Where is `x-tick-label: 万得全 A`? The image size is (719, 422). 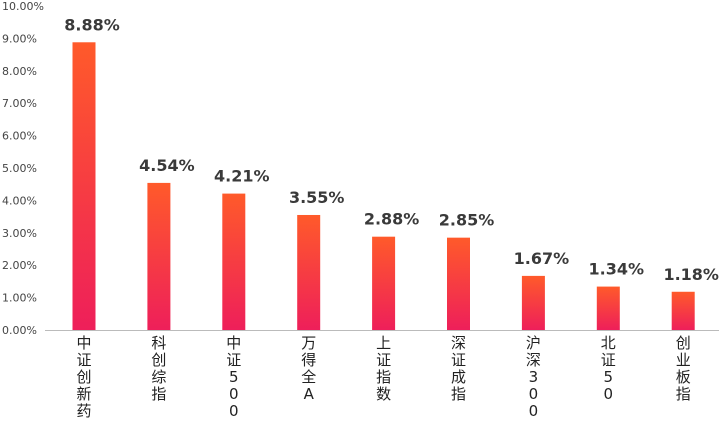
x-tick-label: 万得全 A is located at coordinates (308, 368).